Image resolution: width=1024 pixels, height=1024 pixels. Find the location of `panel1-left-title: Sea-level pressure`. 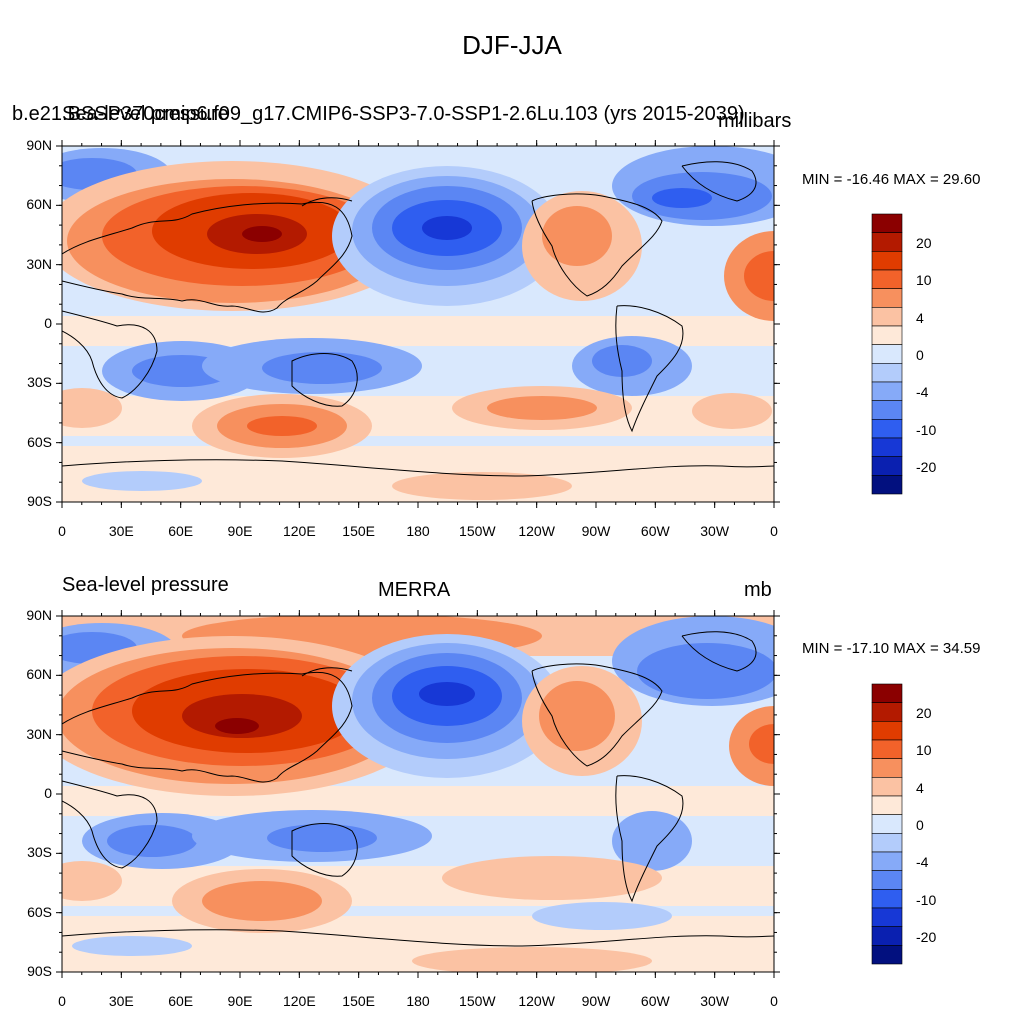

panel1-left-title: Sea-level pressure is located at coordinates (145, 114).